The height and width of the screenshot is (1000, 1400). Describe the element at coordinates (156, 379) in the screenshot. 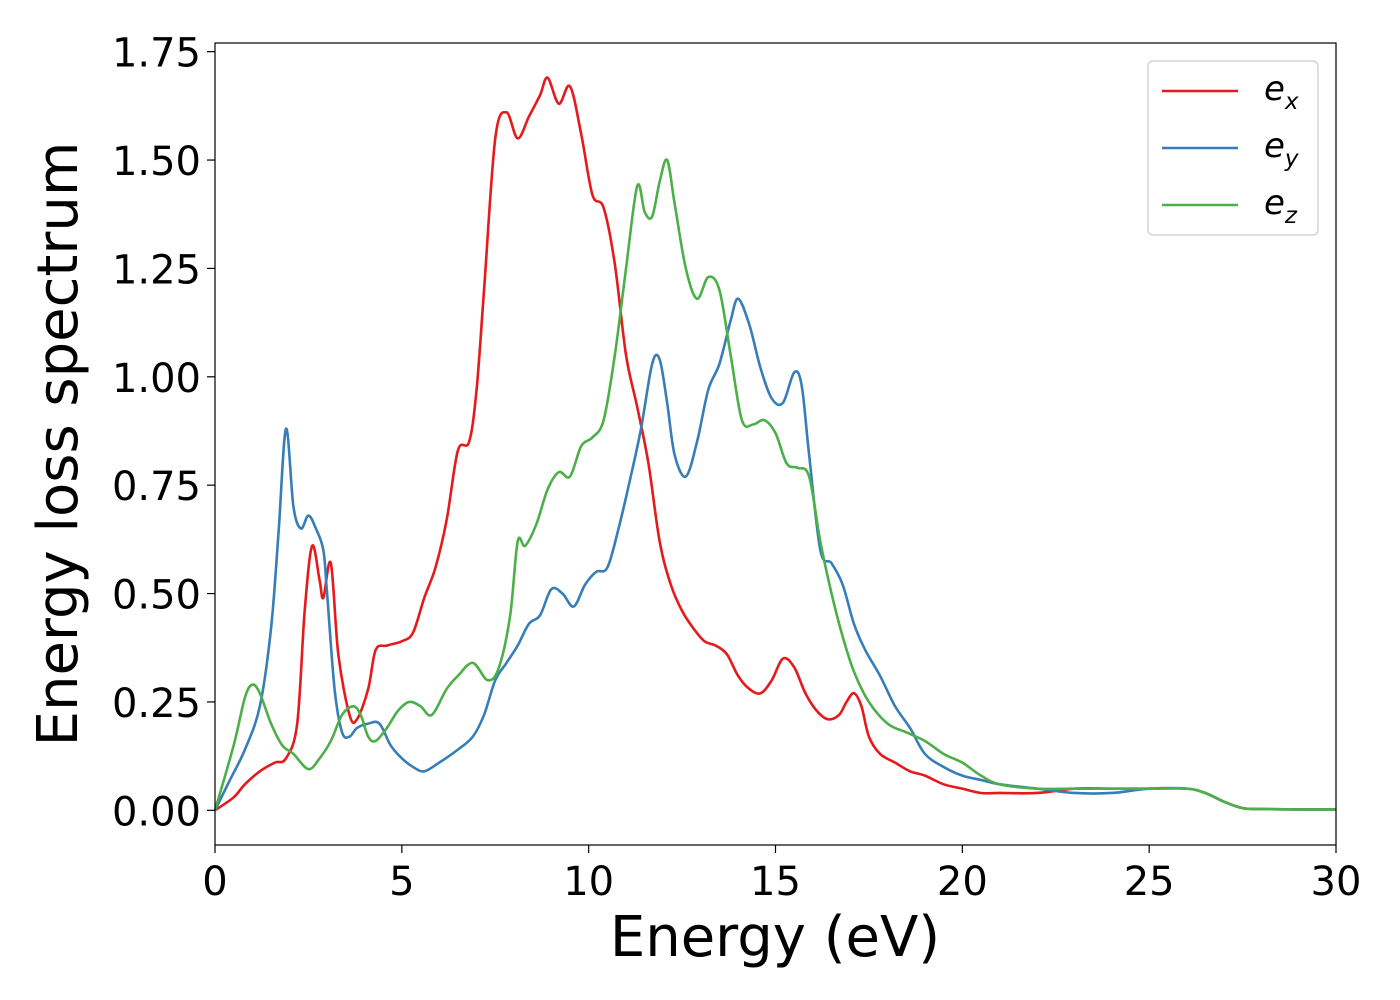

I see `y-tick-label: 1.00` at that location.